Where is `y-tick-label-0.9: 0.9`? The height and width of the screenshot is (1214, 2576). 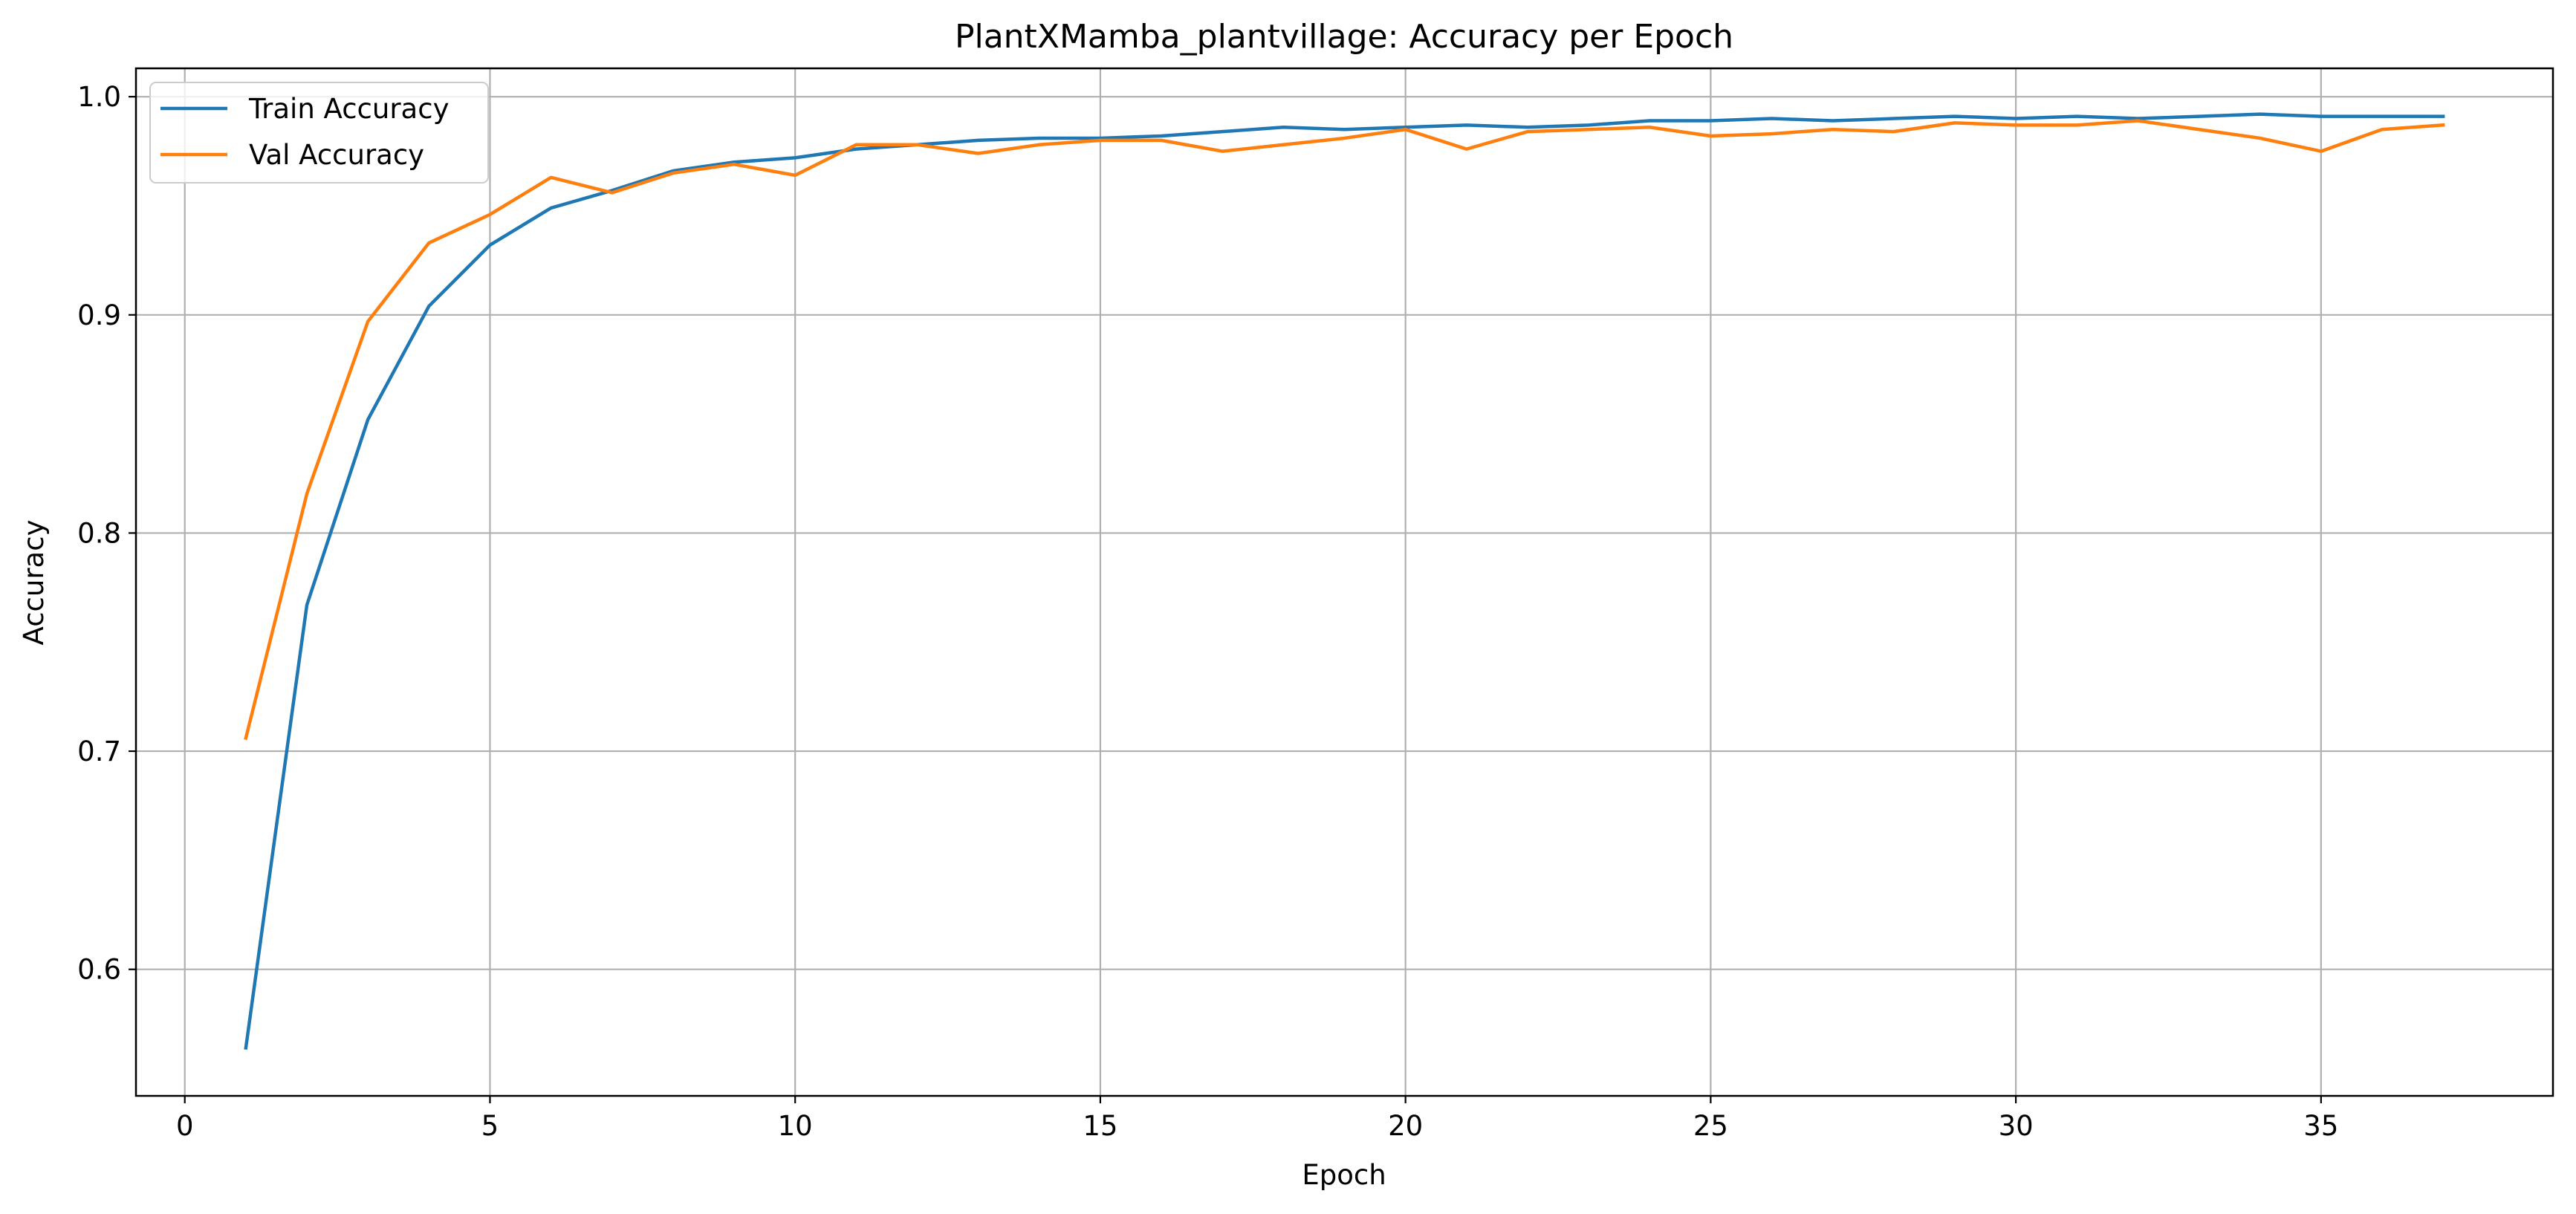 y-tick-label-0.9: 0.9 is located at coordinates (99, 315).